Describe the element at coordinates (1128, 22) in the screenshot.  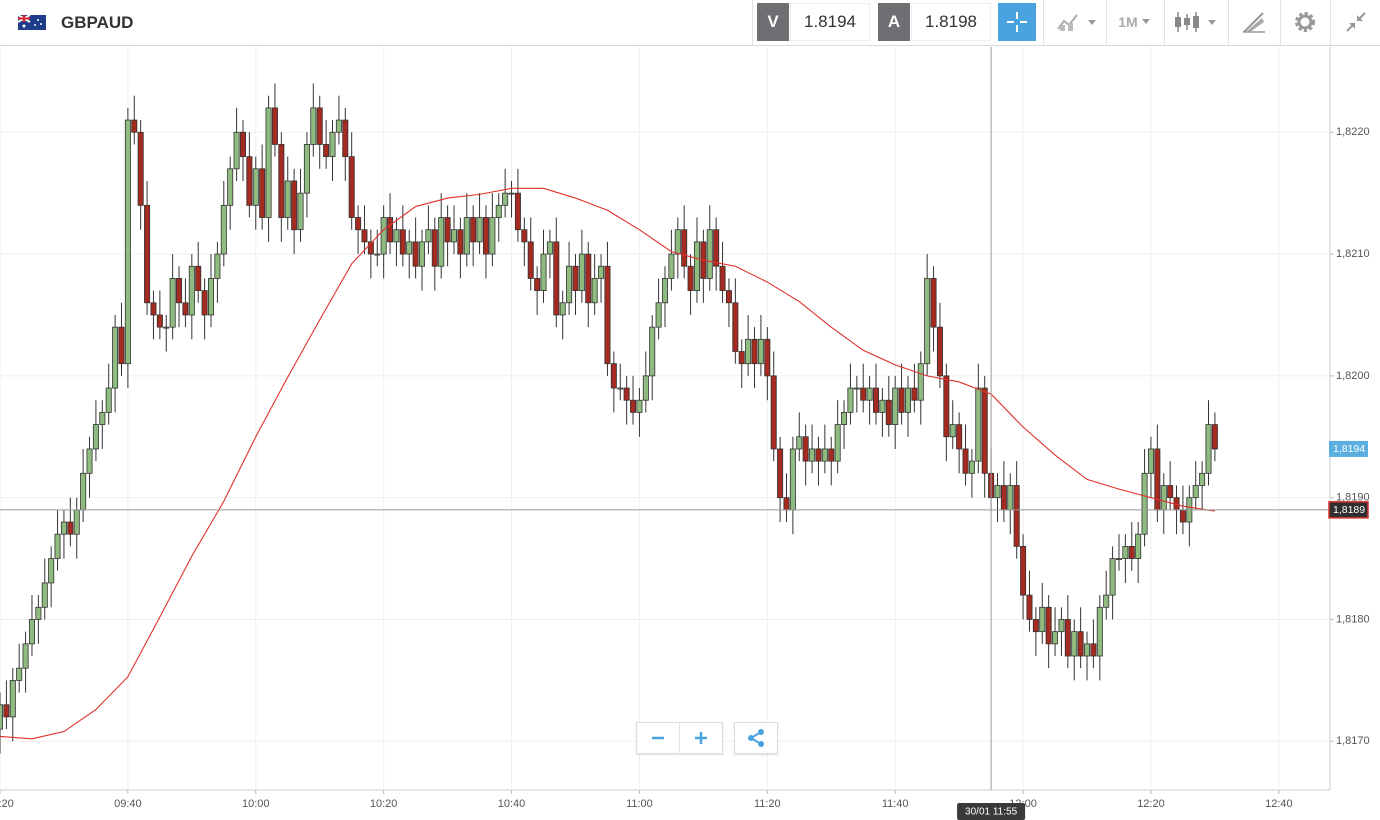
I see `timeframe: 1M` at that location.